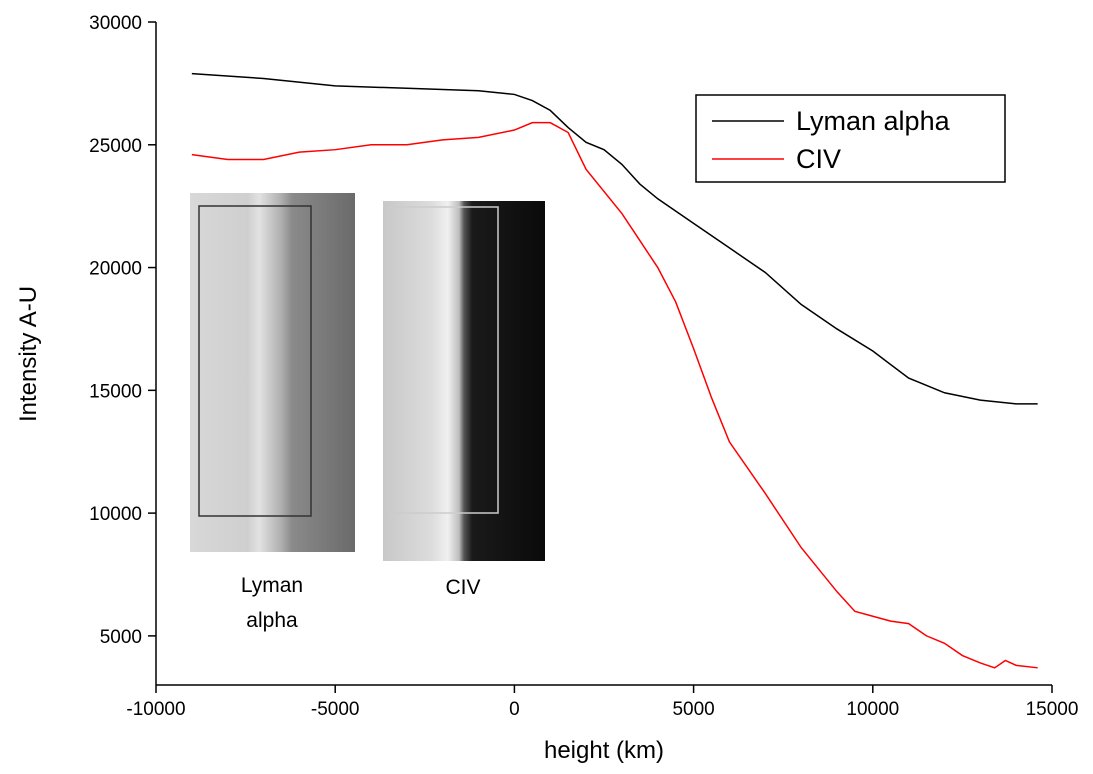  What do you see at coordinates (272, 603) in the screenshot?
I see `inset-caption: Lyman alpha` at bounding box center [272, 603].